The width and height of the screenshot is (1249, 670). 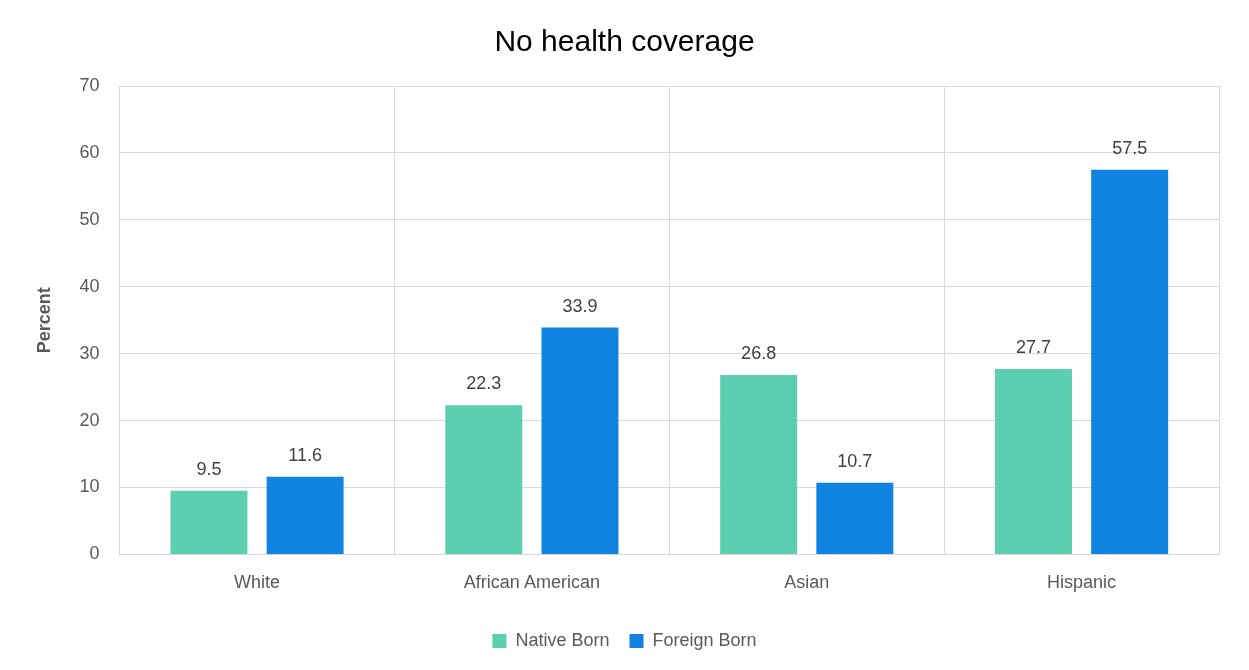 What do you see at coordinates (89, 352) in the screenshot?
I see `y-tick-label: 30` at bounding box center [89, 352].